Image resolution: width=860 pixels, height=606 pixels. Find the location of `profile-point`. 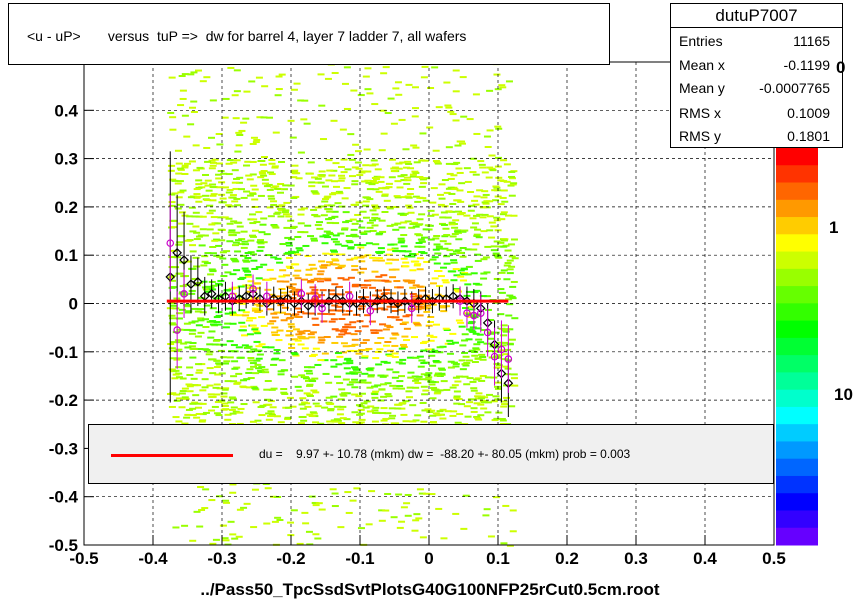

profile-point is located at coordinates (184, 260).